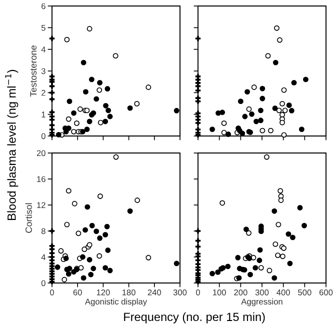  Describe the element at coordinates (44, 6) in the screenshot. I see `y-tick-label: 6` at that location.